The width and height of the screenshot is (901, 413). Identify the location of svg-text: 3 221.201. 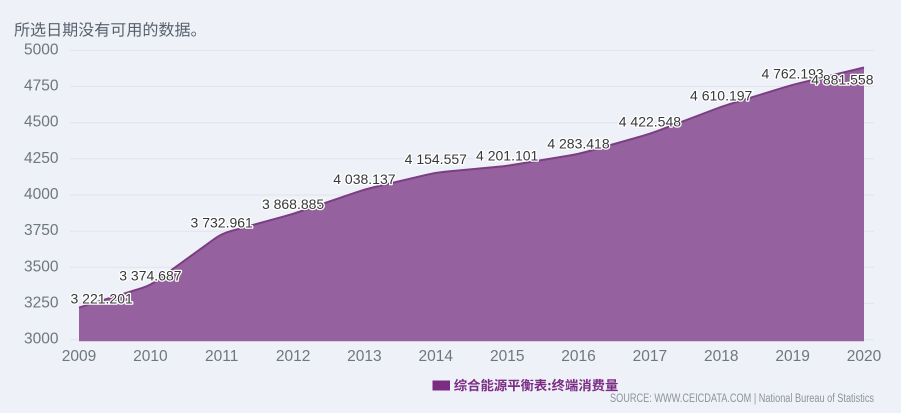
(102, 299).